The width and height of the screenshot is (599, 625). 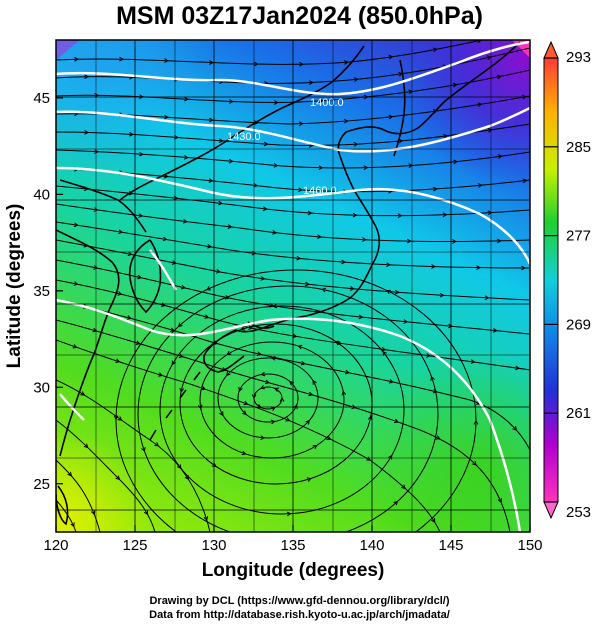 I want to click on y-tick-label: 25, so click(x=41, y=484).